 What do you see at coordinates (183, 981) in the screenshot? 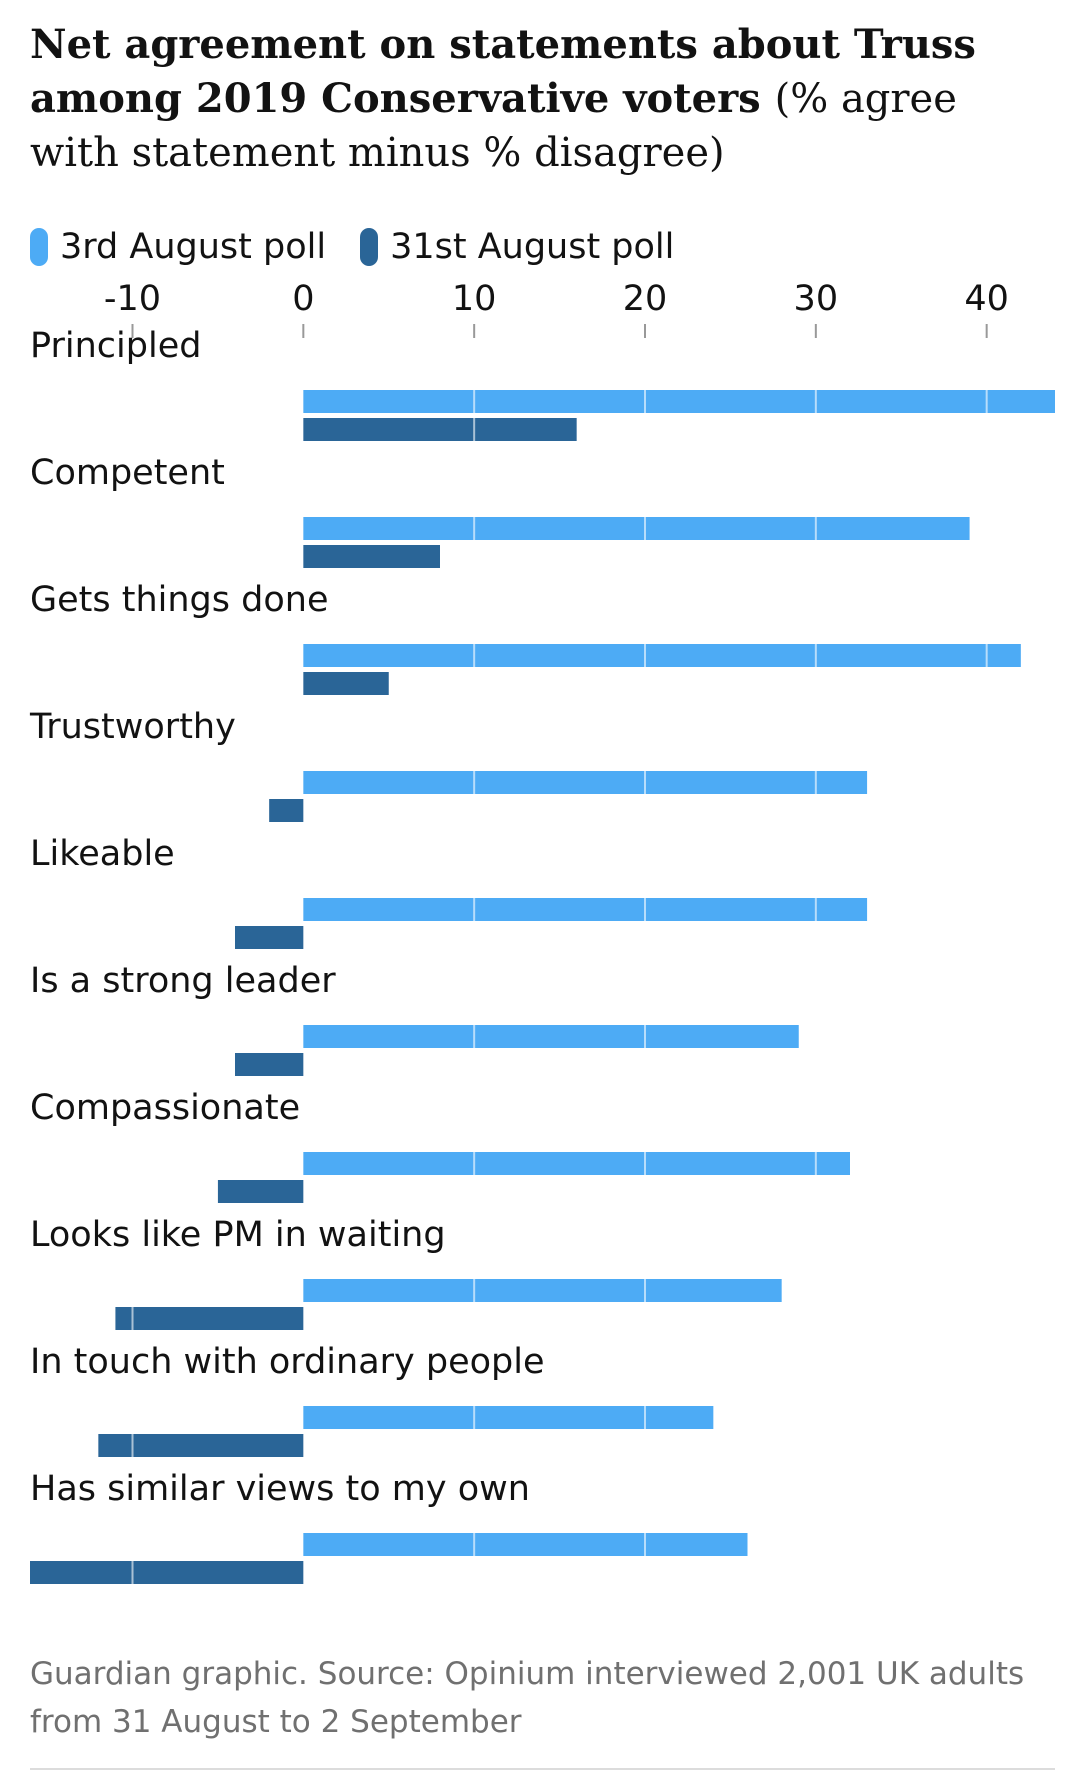
I see `category-label: Is a strong leader` at bounding box center [183, 981].